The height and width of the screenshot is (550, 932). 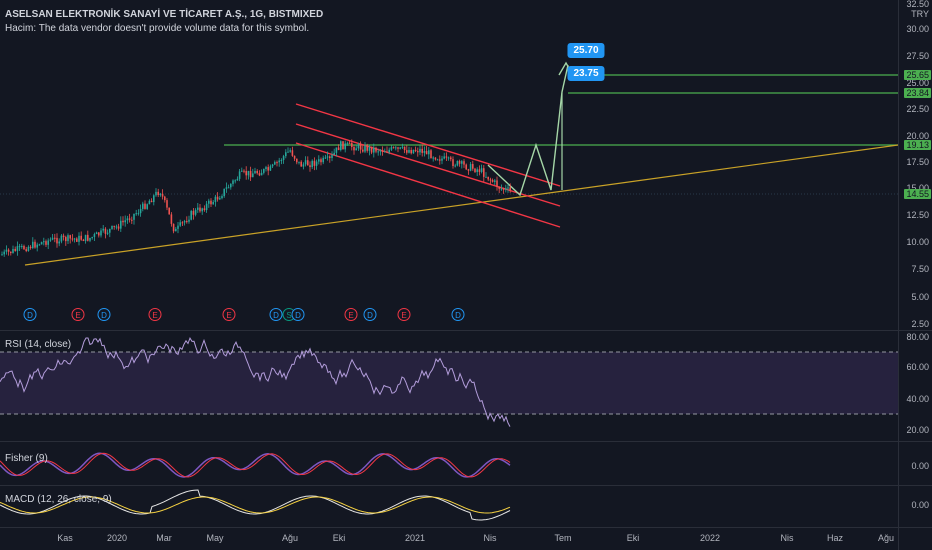 What do you see at coordinates (586, 73) in the screenshot?
I see `target-bubble: 23.75` at bounding box center [586, 73].